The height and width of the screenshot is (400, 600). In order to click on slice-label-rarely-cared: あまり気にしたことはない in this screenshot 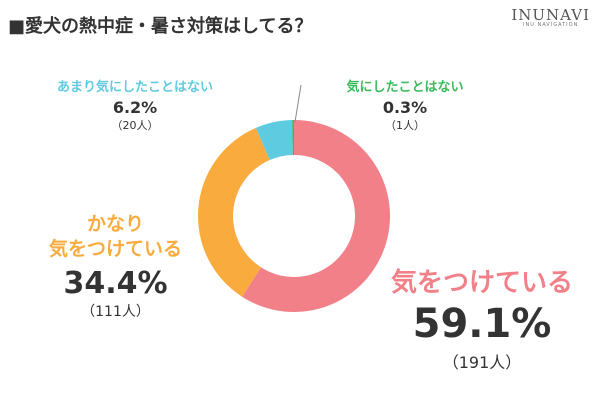, I will do `click(134, 87)`.